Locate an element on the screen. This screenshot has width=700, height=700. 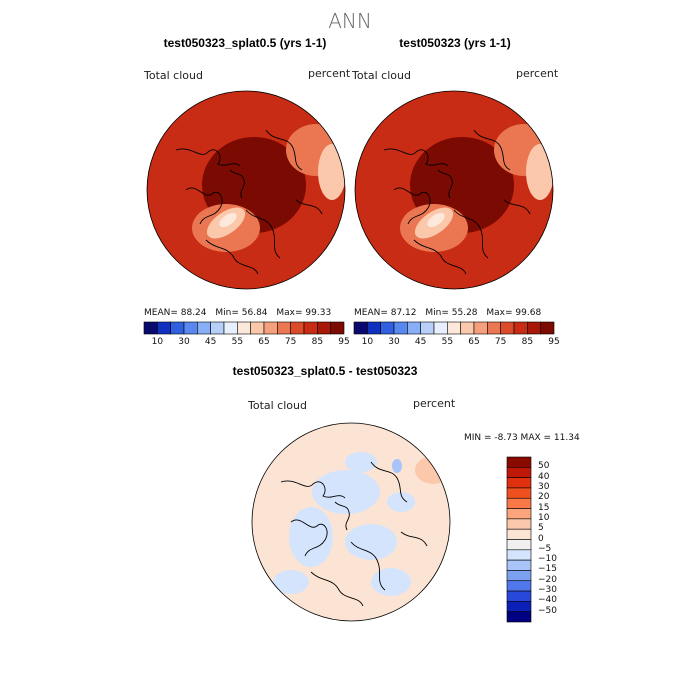
panel2-title: test050323 (yrs 1-1) is located at coordinates (455, 43).